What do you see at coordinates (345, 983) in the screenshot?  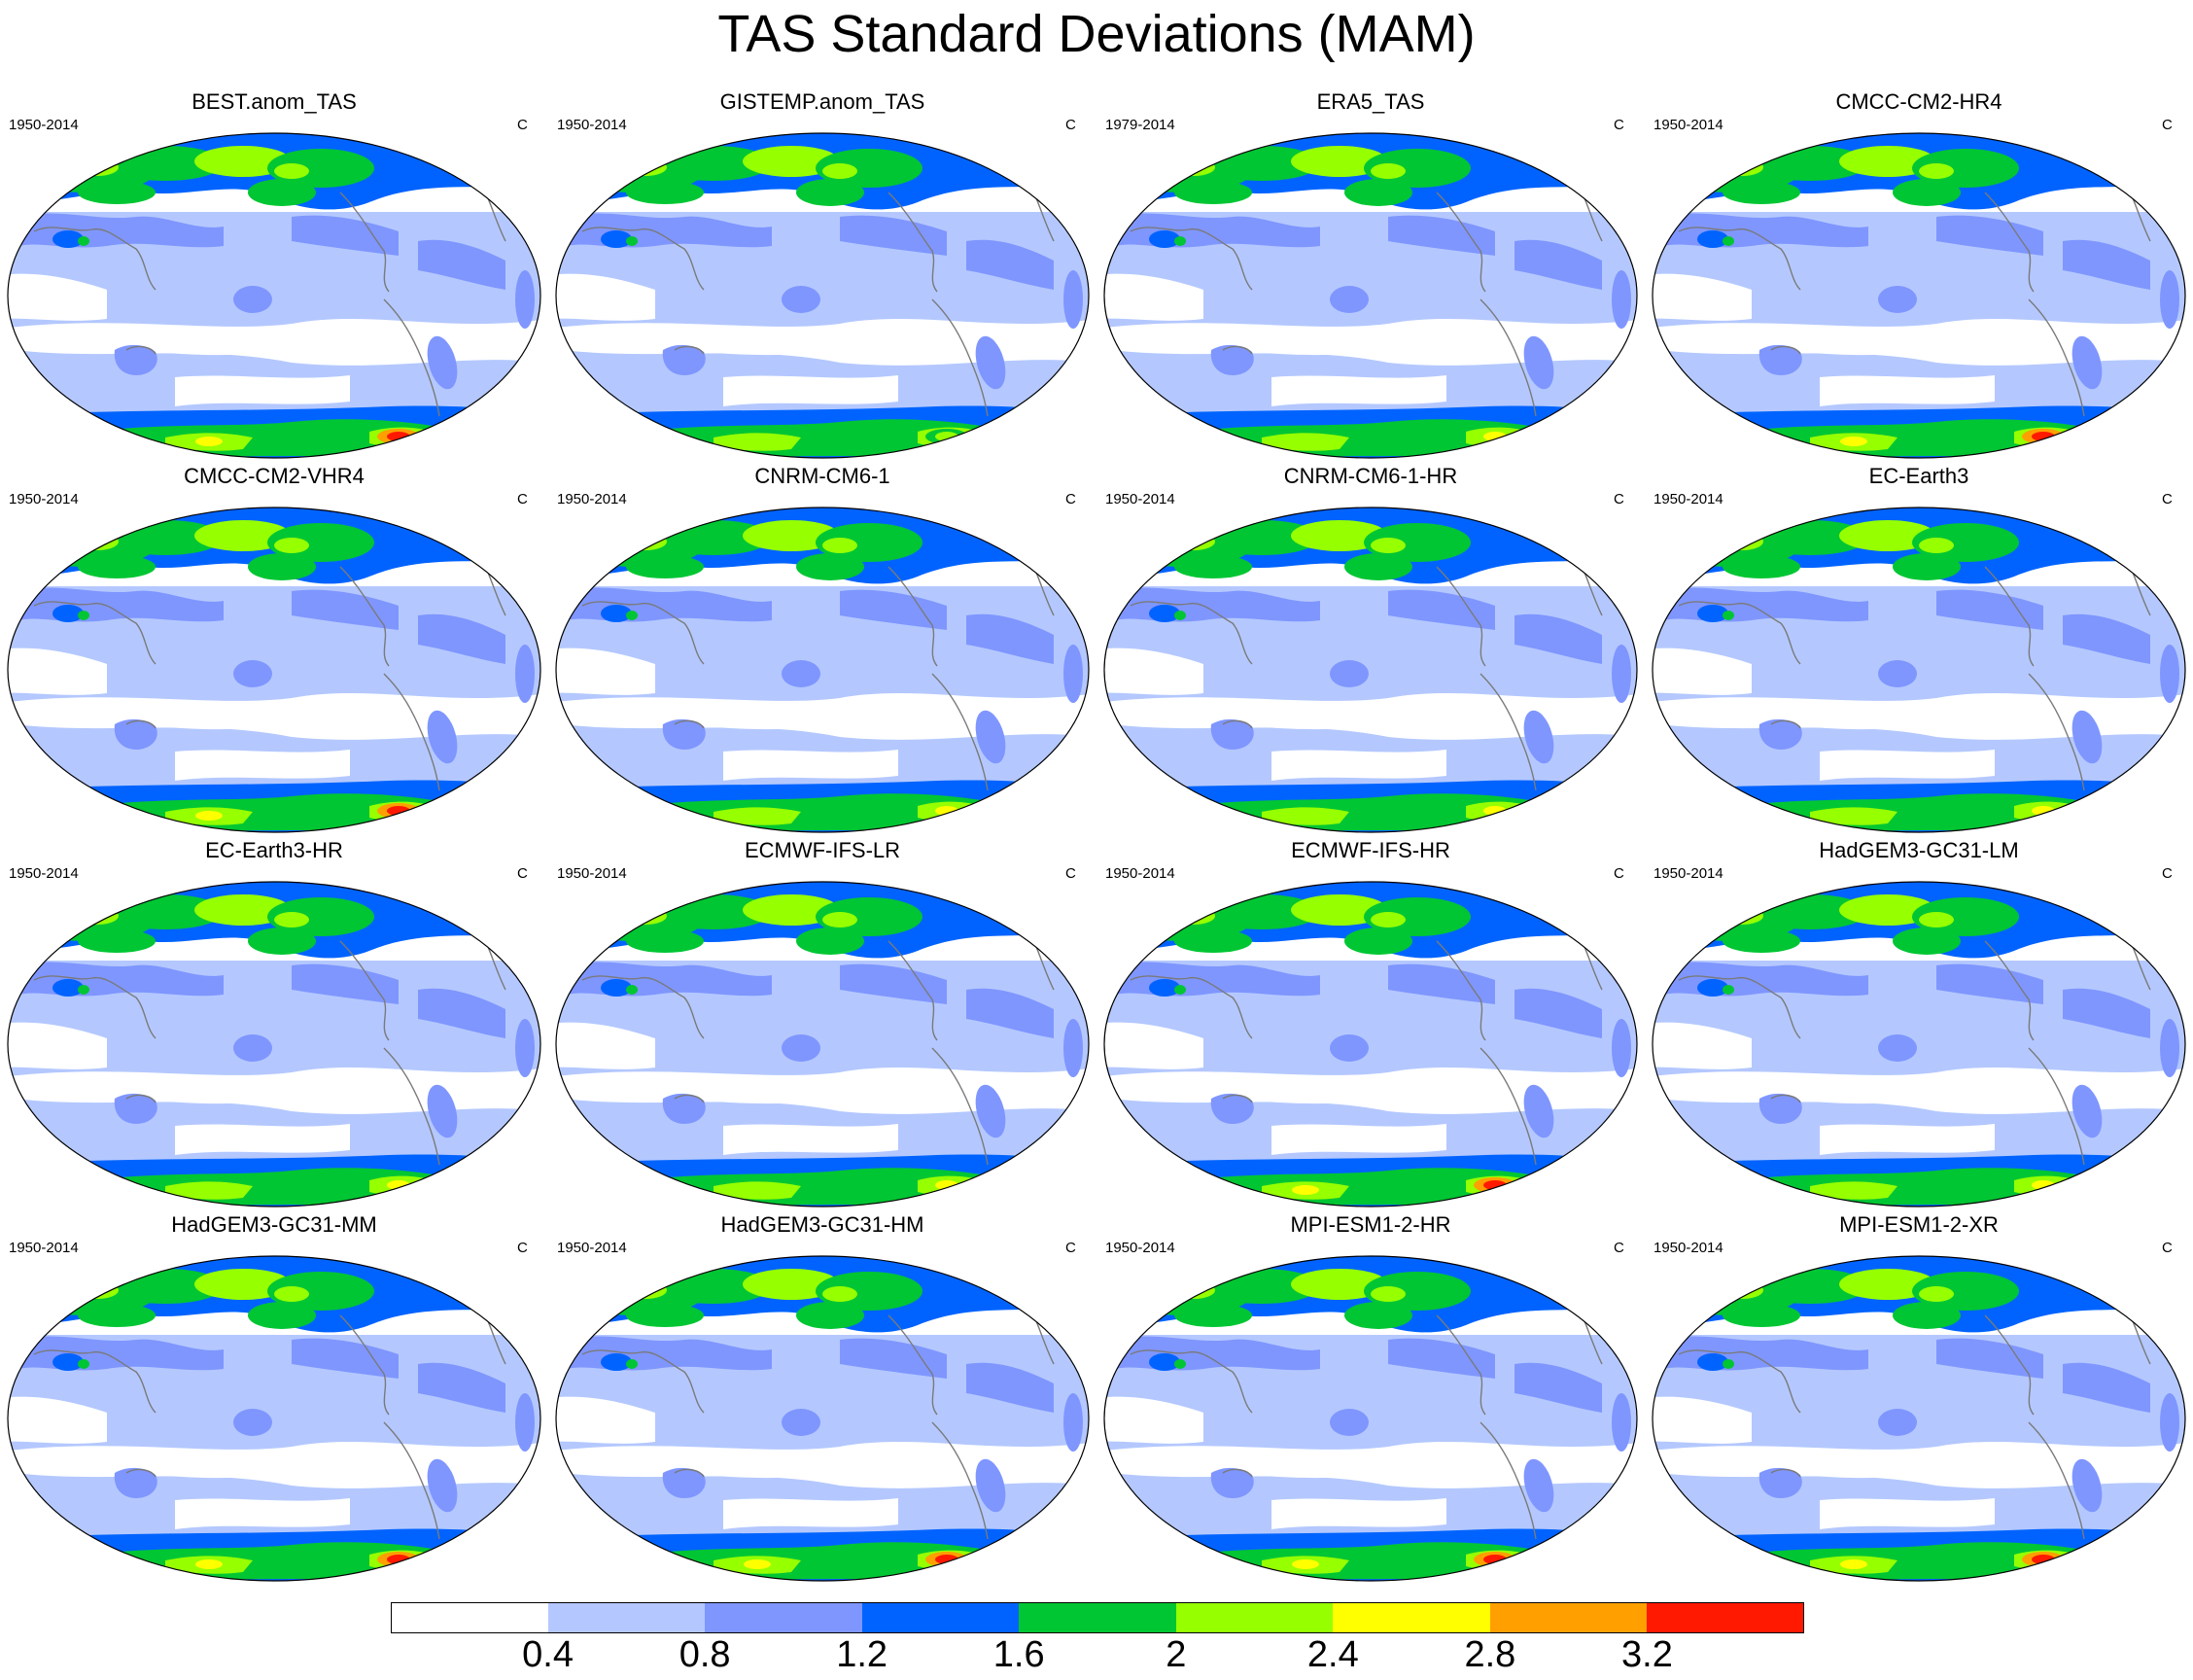 I see `north-america-south` at bounding box center [345, 983].